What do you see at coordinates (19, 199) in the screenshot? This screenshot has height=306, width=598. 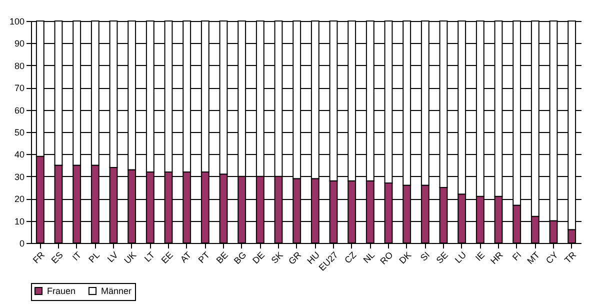 I see `y-tick-label: 20` at bounding box center [19, 199].